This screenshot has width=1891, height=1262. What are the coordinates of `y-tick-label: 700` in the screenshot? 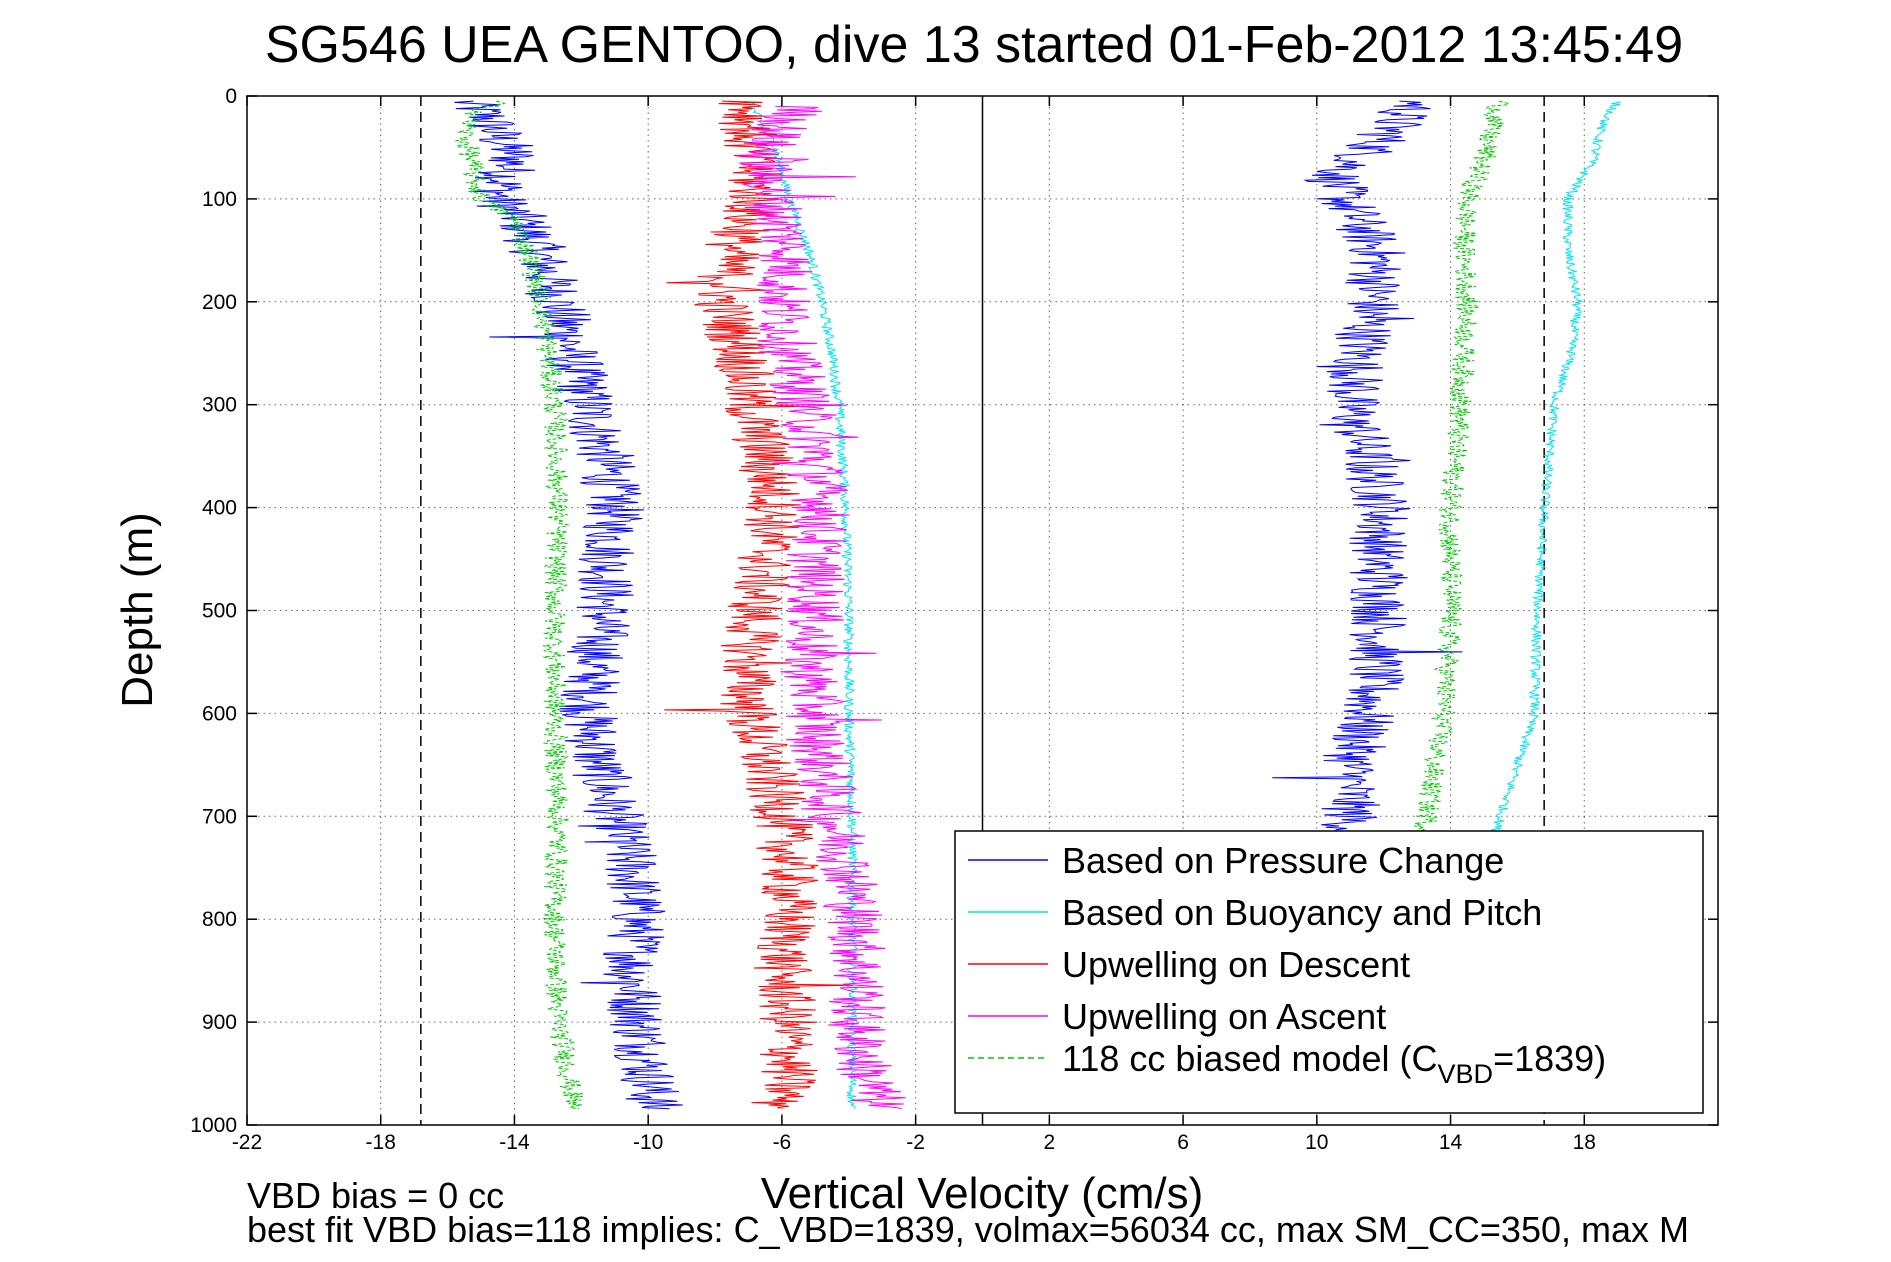 It's located at (219, 816).